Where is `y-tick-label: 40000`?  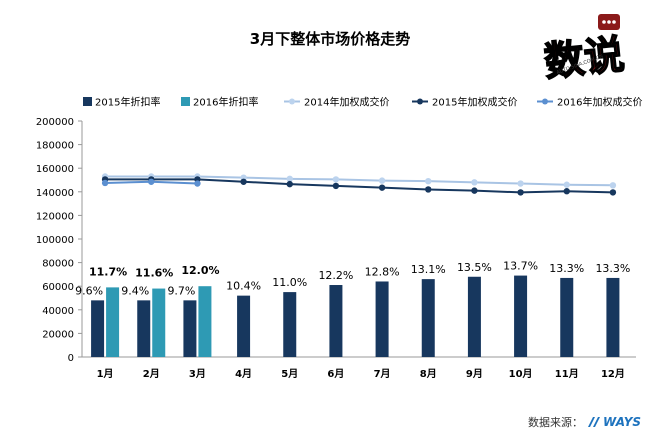 y-tick-label: 40000 is located at coordinates (58, 311).